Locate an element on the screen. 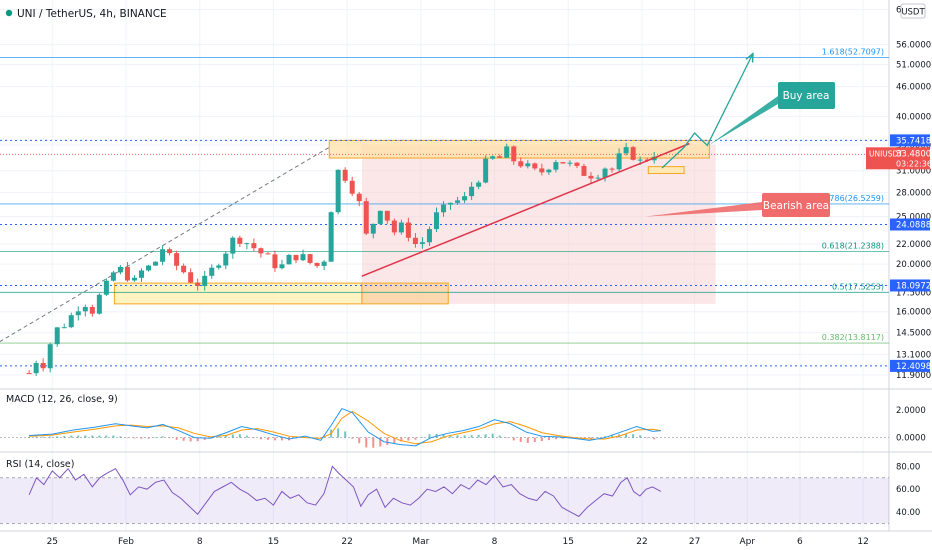 The width and height of the screenshot is (932, 550). buy-box is located at coordinates (666, 170).